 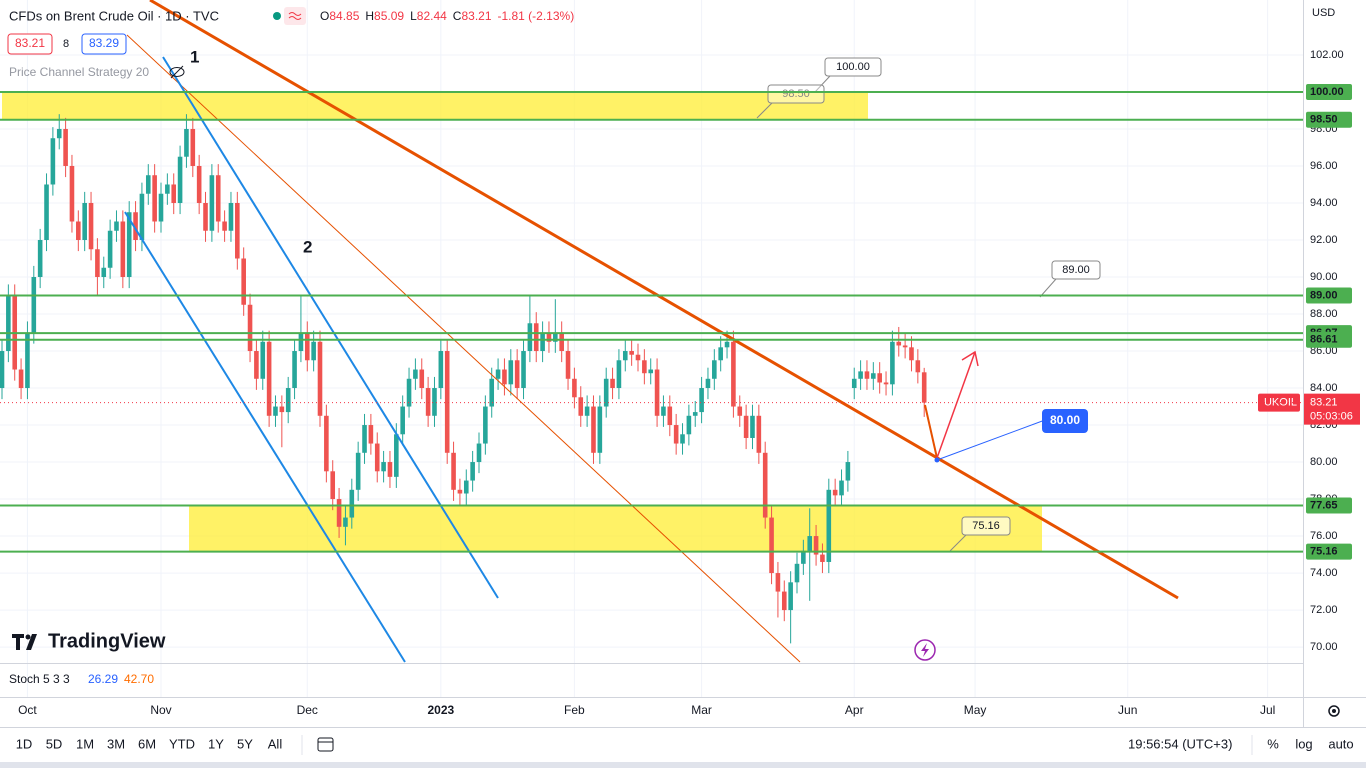 I want to click on ohlc-value: 84.85, so click(x=344, y=16).